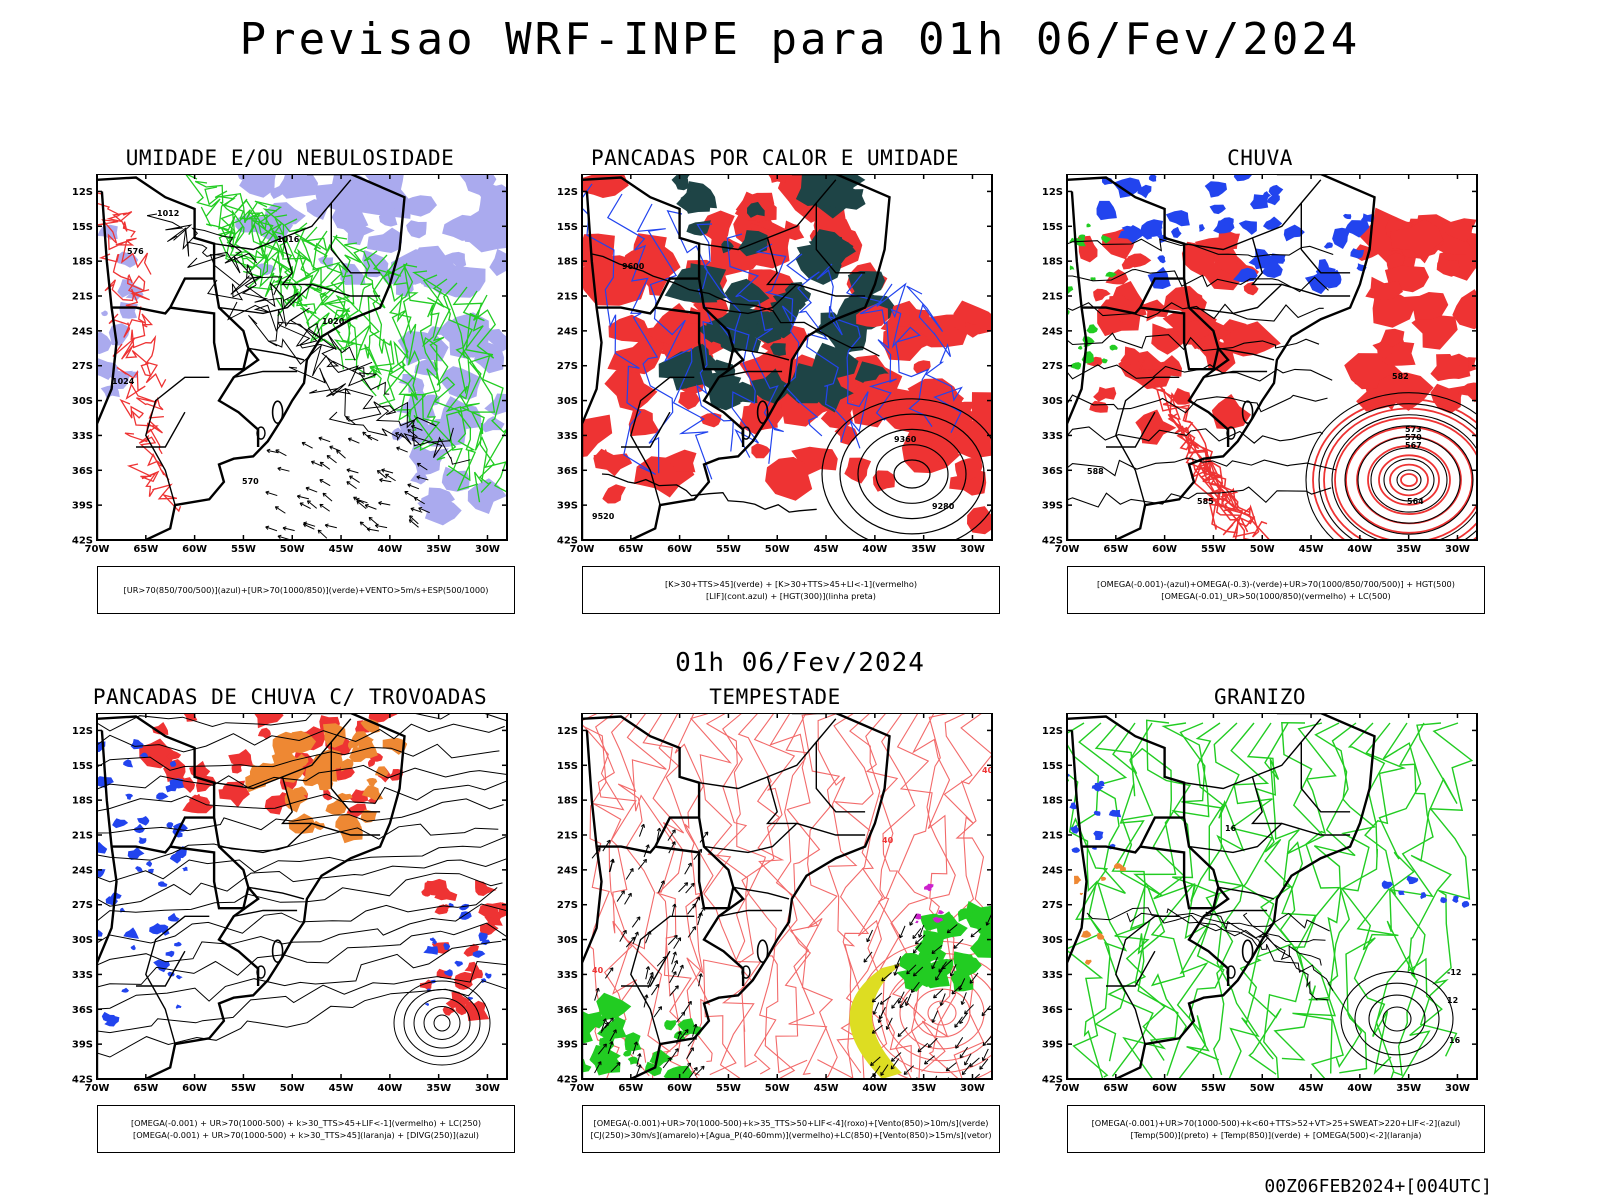 The height and width of the screenshot is (1200, 1600). I want to click on contour-label: 40, so click(598, 970).